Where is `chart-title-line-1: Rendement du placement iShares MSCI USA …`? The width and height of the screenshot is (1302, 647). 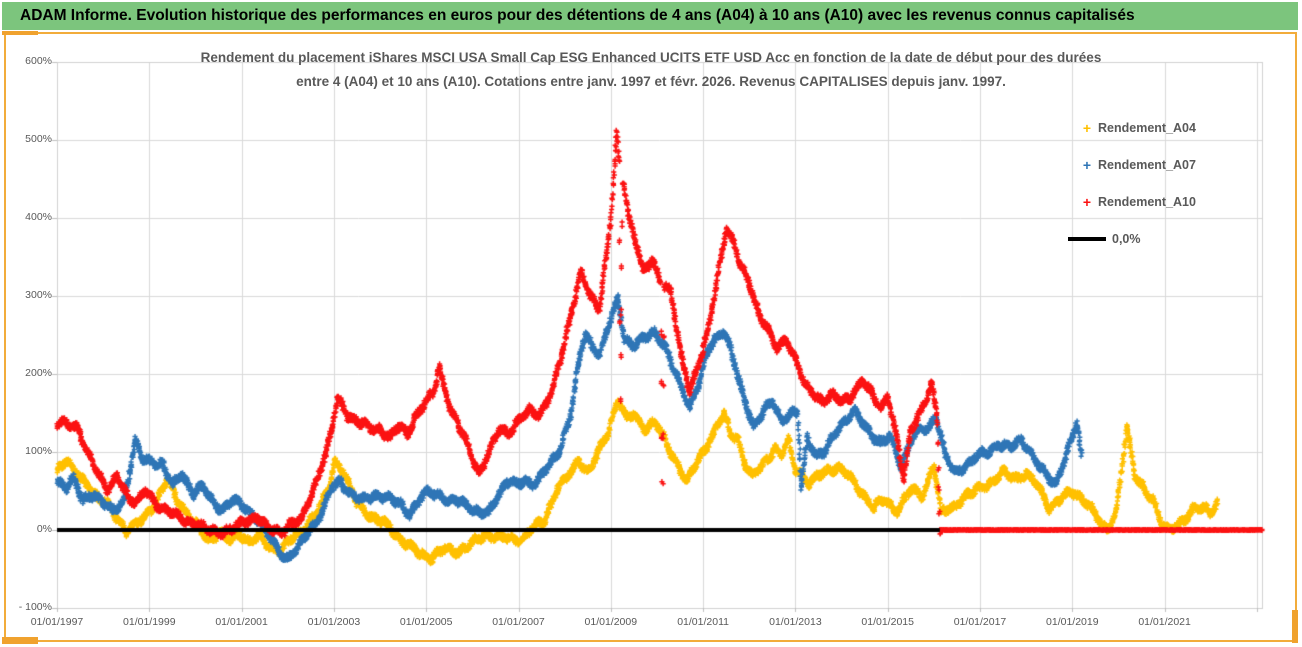 chart-title-line-1: Rendement du placement iShares MSCI USA … is located at coordinates (651, 57).